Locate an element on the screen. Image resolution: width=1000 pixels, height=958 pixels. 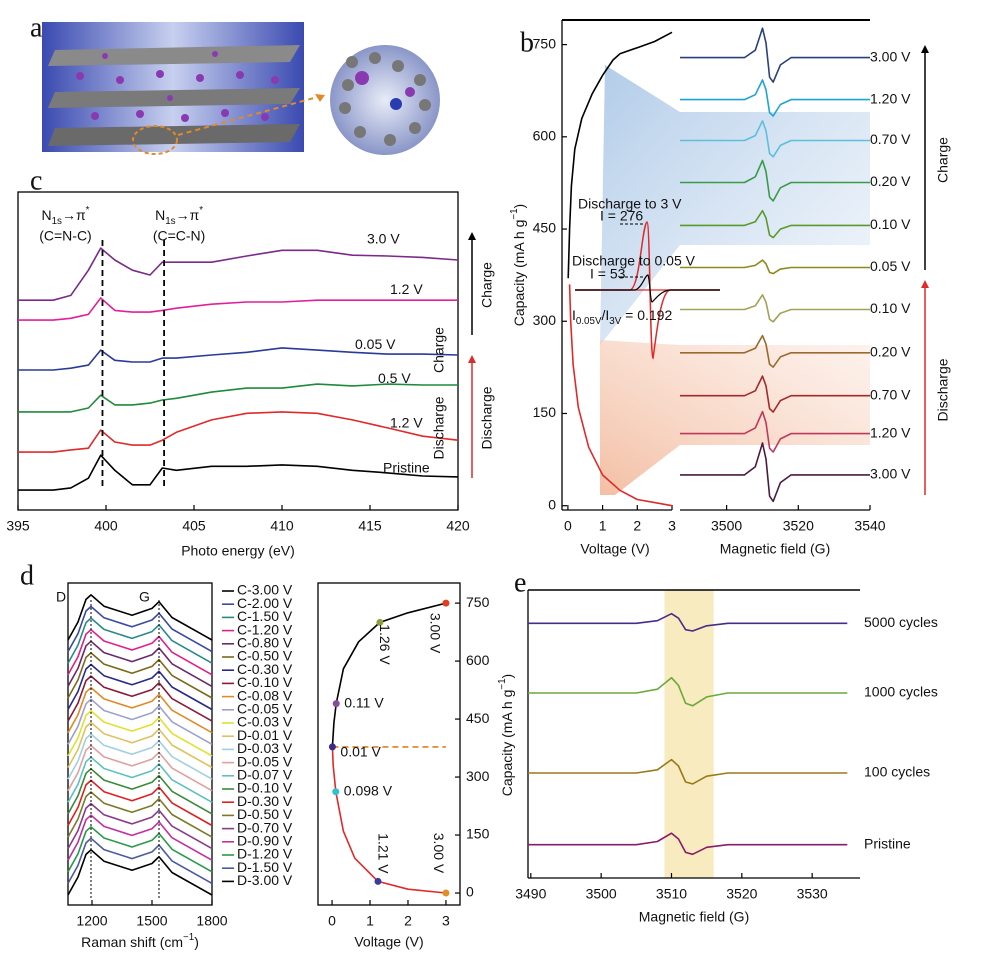
x-axis-label-part: −1 is located at coordinates (188, 937).